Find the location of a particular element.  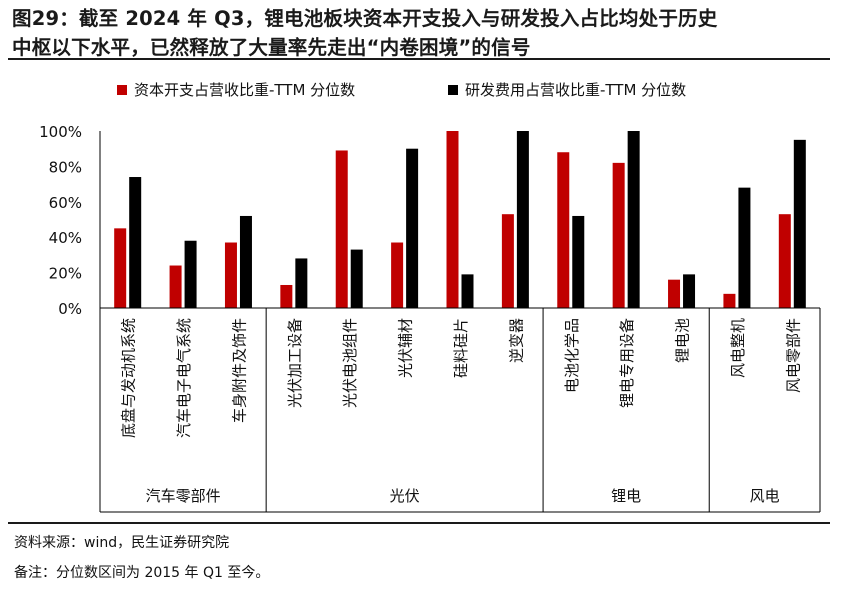

group-label: 风电 is located at coordinates (765, 496).